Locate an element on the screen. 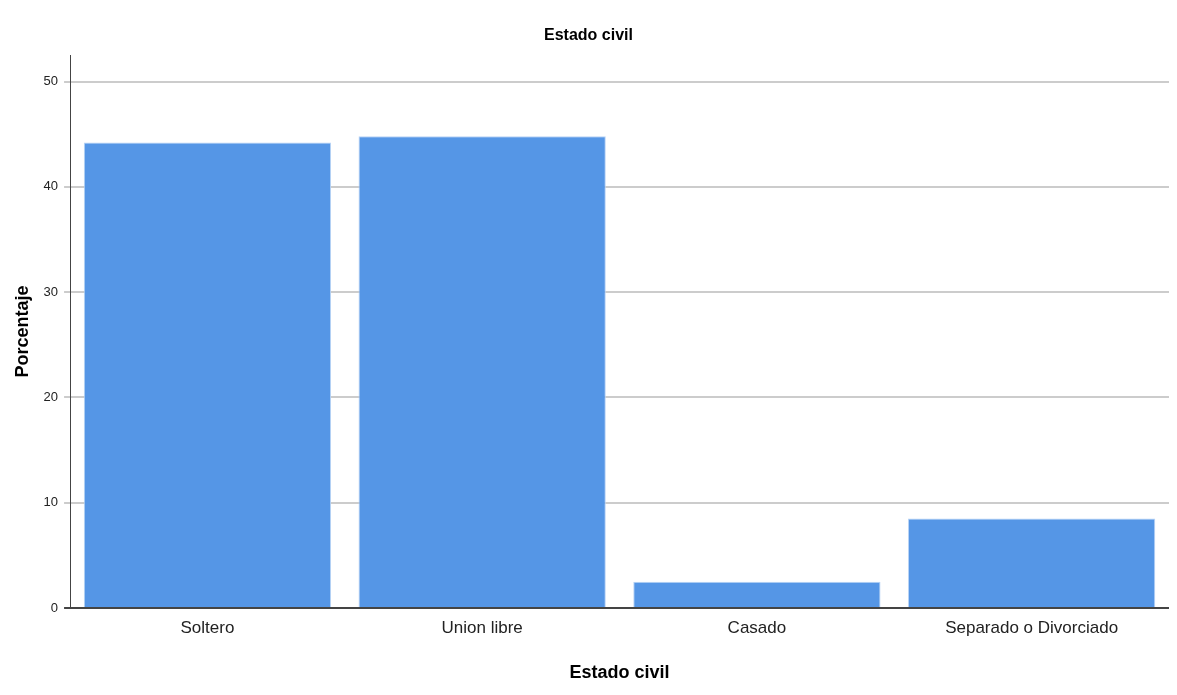 The height and width of the screenshot is (695, 1177). y-axis-title: Porcentaje is located at coordinates (21, 331).